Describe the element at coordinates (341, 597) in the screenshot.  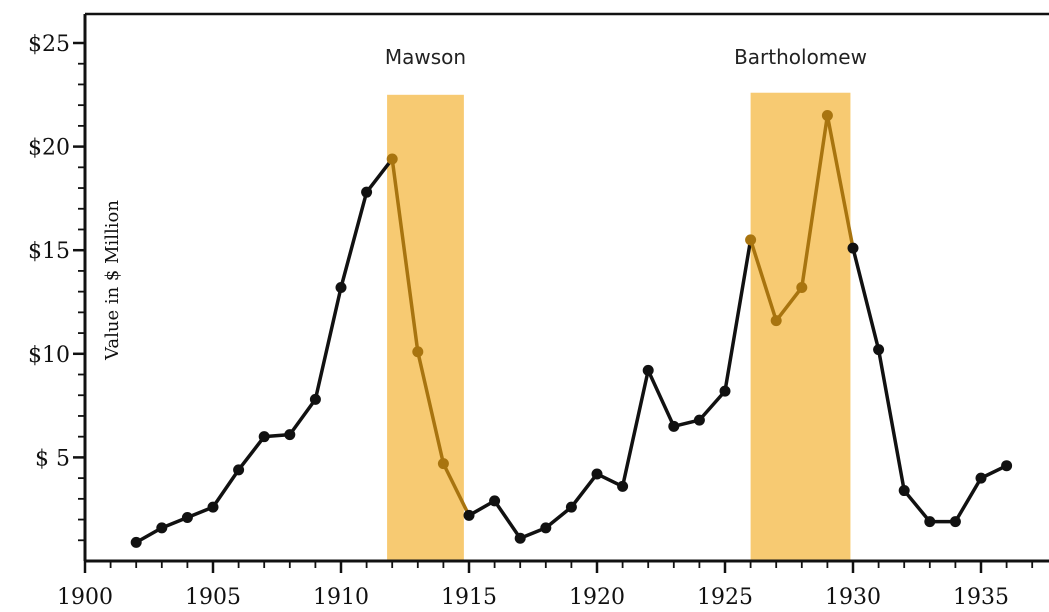
I see `x-tick-label: 1910` at that location.